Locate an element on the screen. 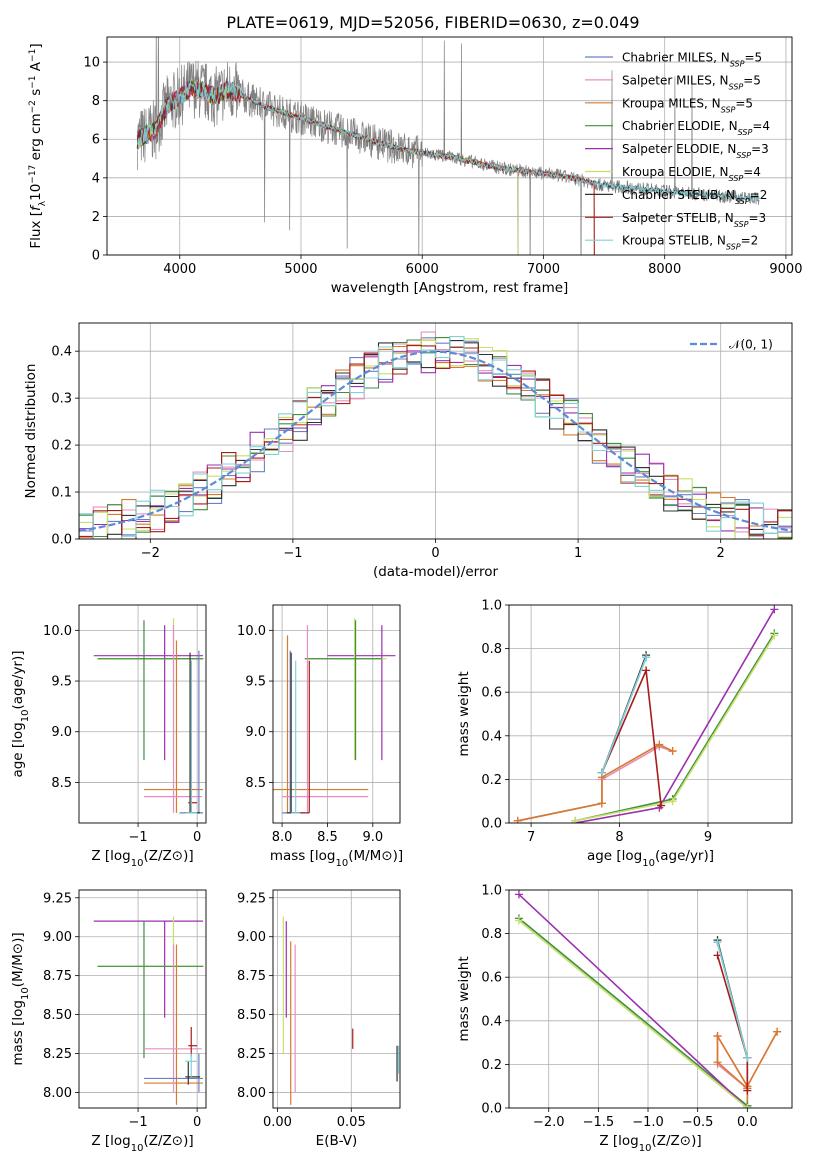  y-tick-label: 8 is located at coordinates (96, 101).